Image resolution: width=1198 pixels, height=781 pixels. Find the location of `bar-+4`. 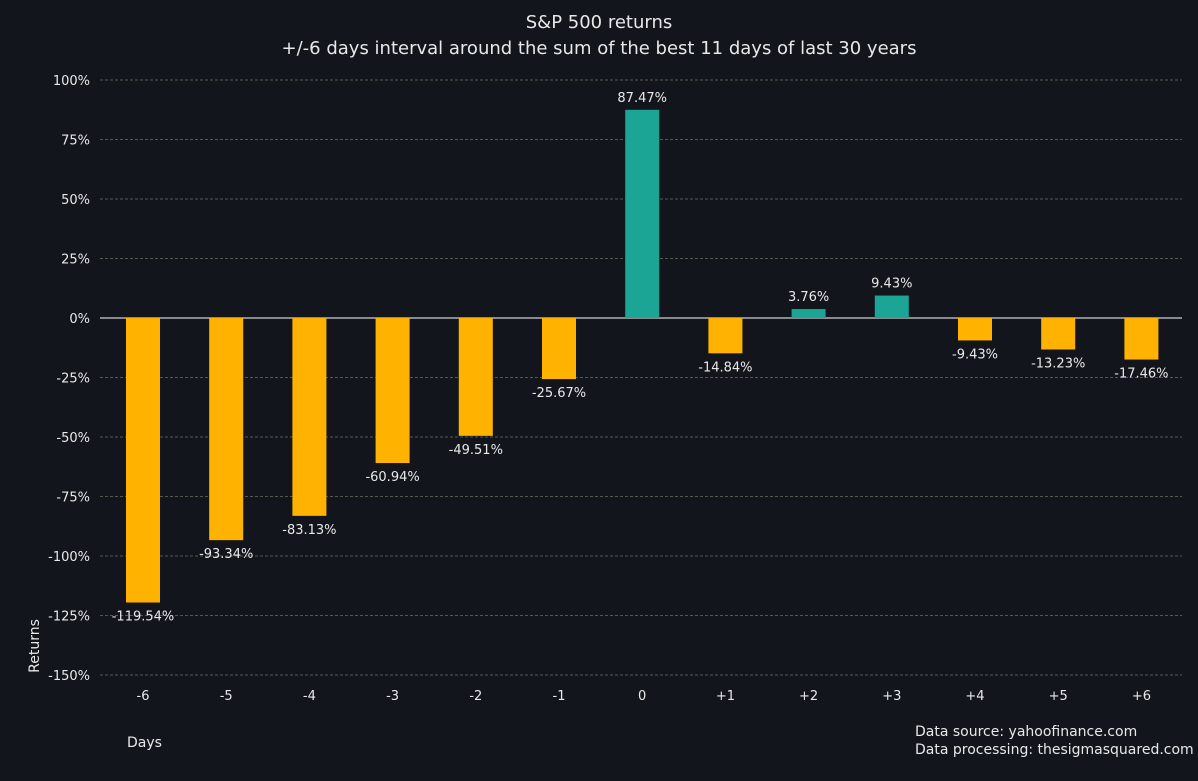

bar-+4 is located at coordinates (975, 329).